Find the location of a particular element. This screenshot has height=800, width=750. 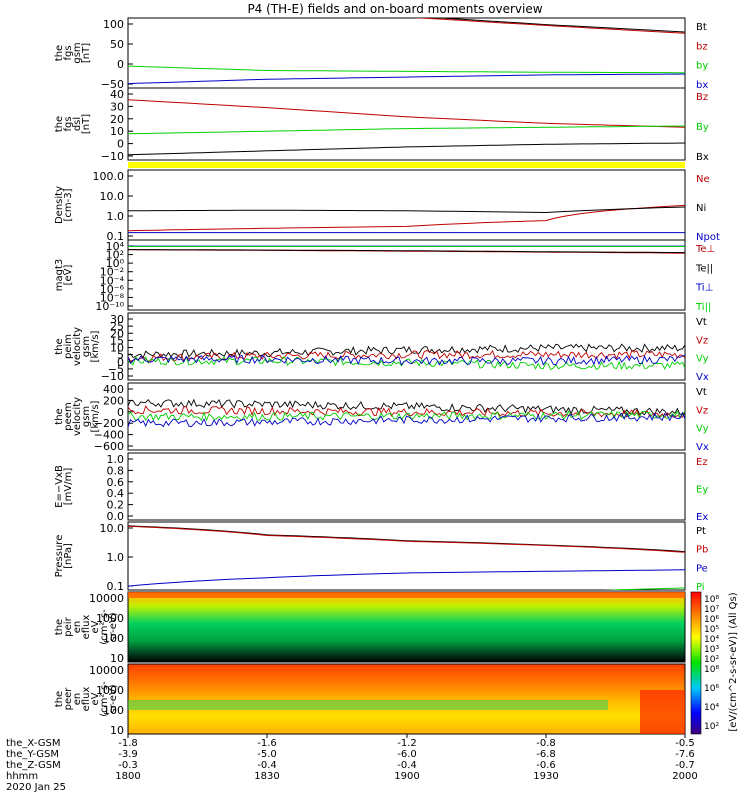

time-axis-row-label: the_Y-GSM is located at coordinates (32, 754).